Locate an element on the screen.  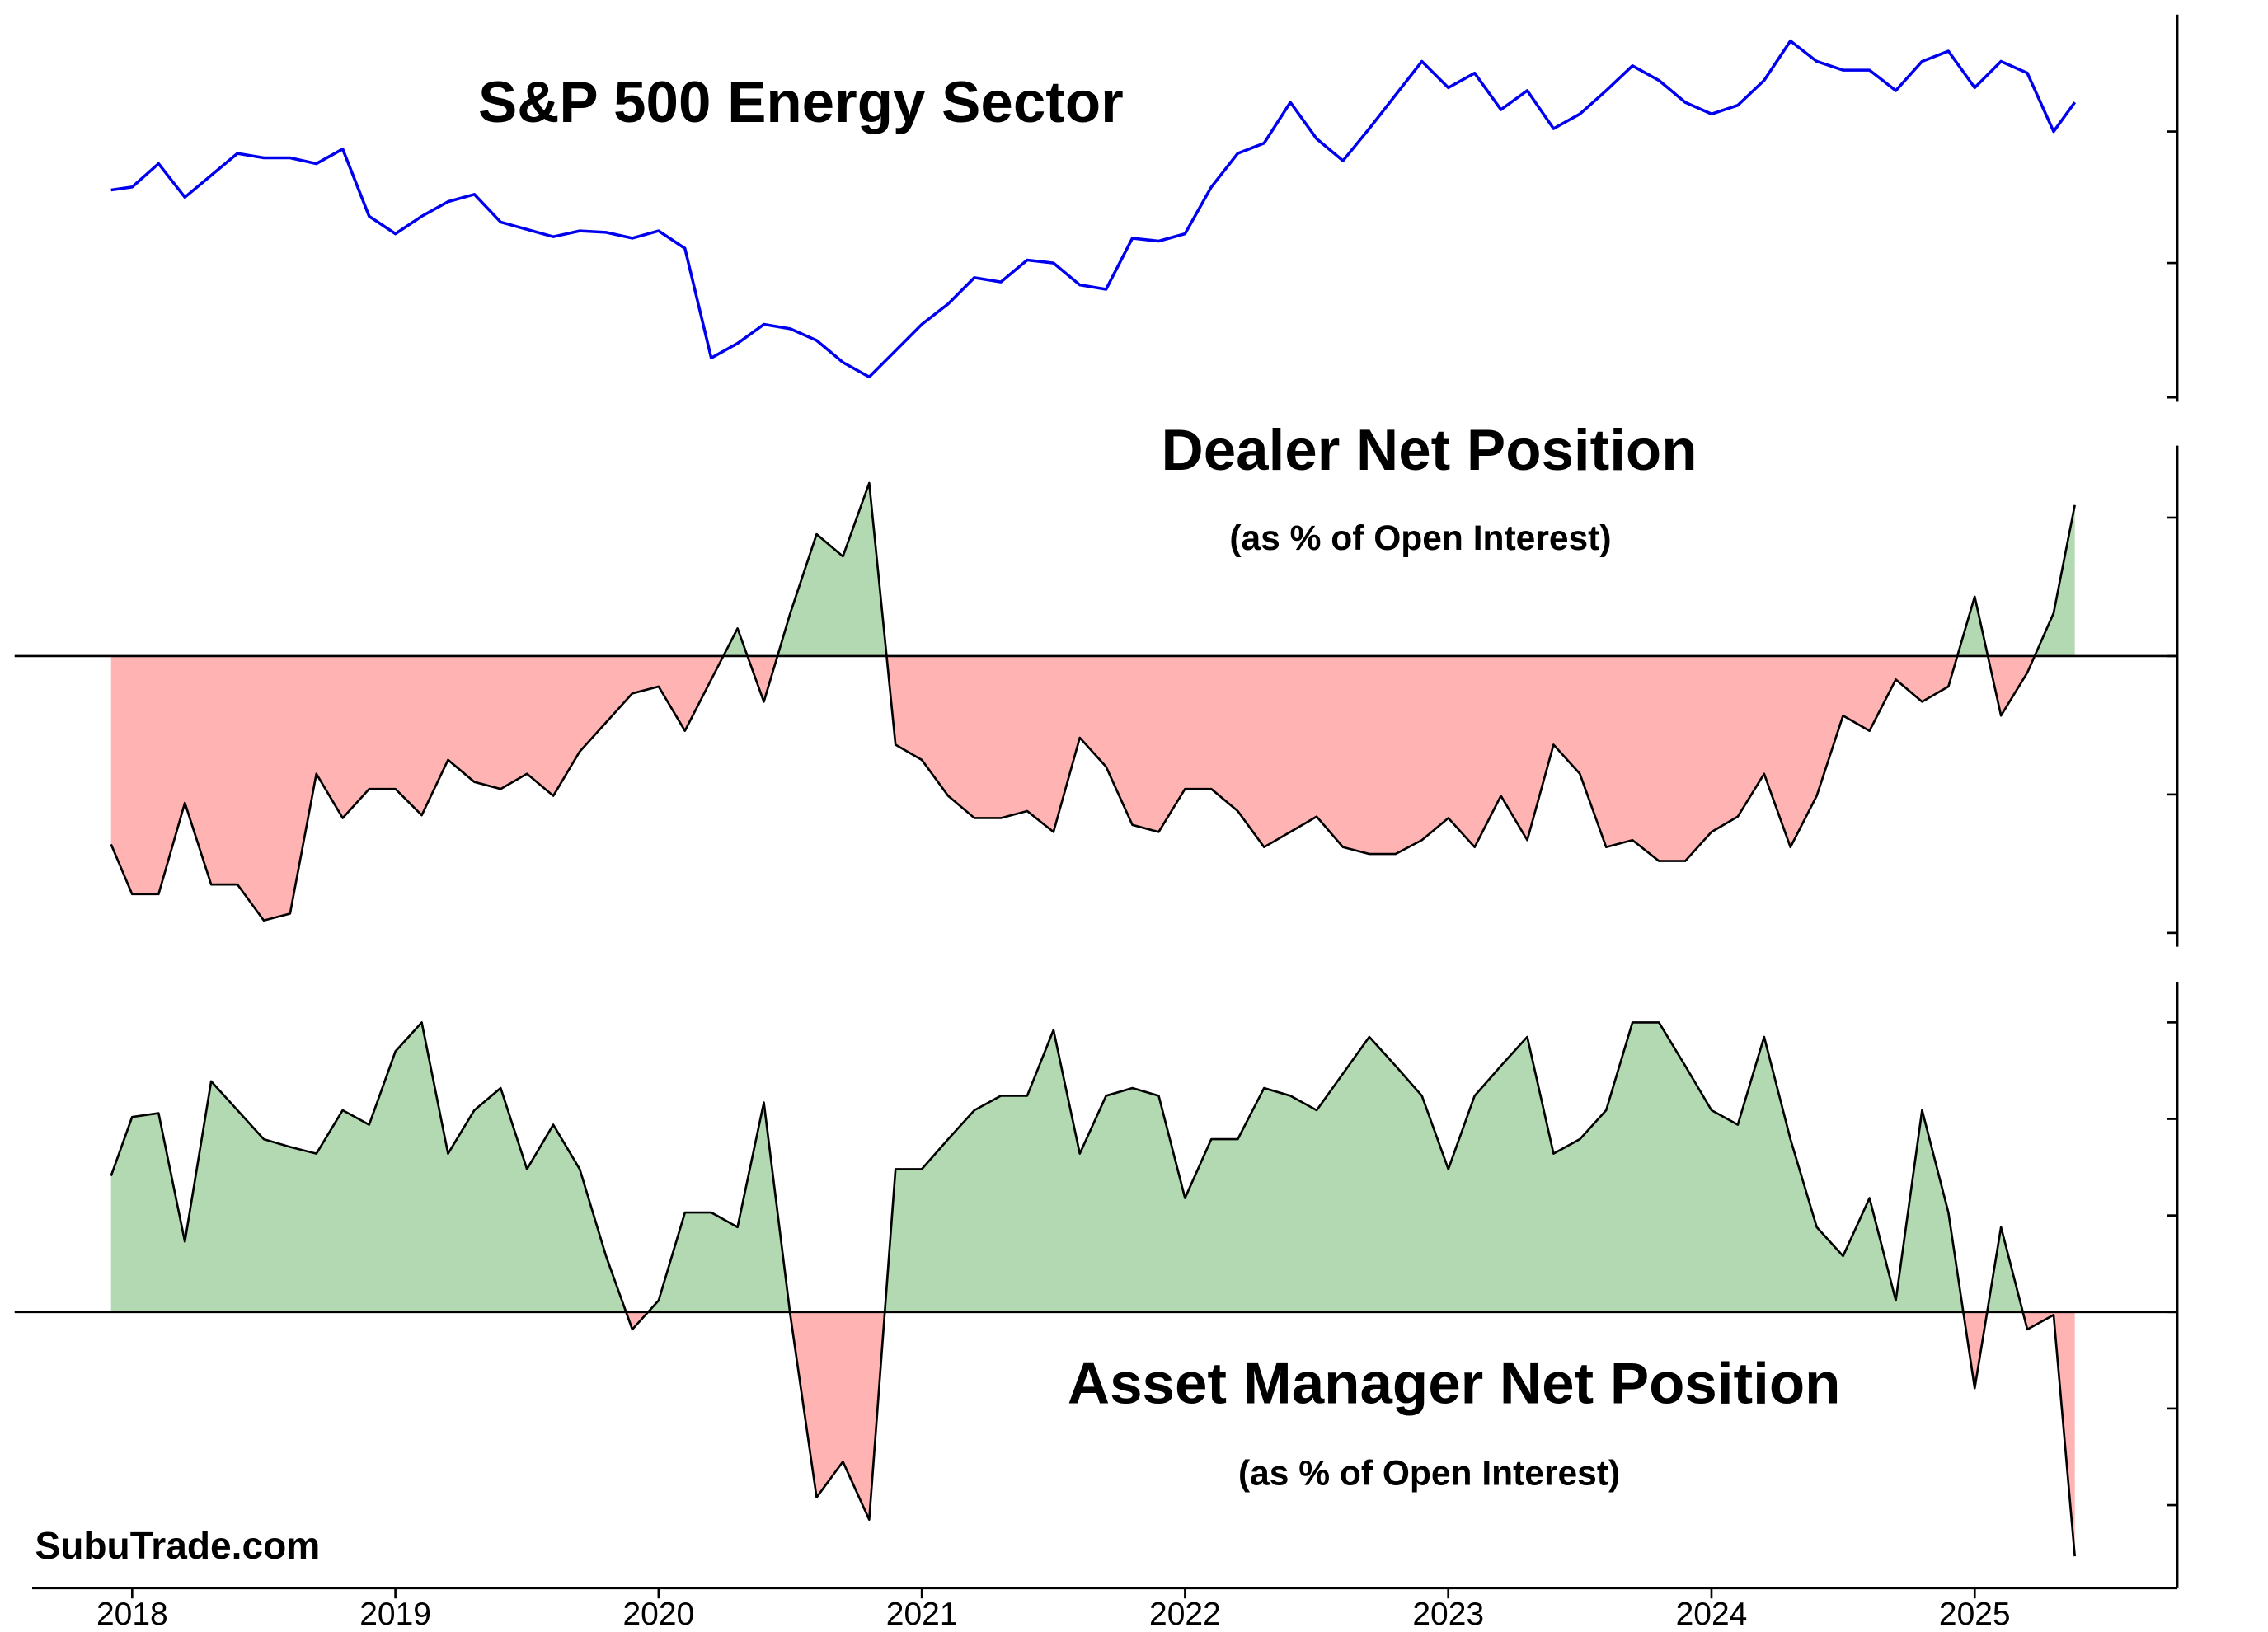
panel-title: Dealer Net Position is located at coordinates (1430, 450).